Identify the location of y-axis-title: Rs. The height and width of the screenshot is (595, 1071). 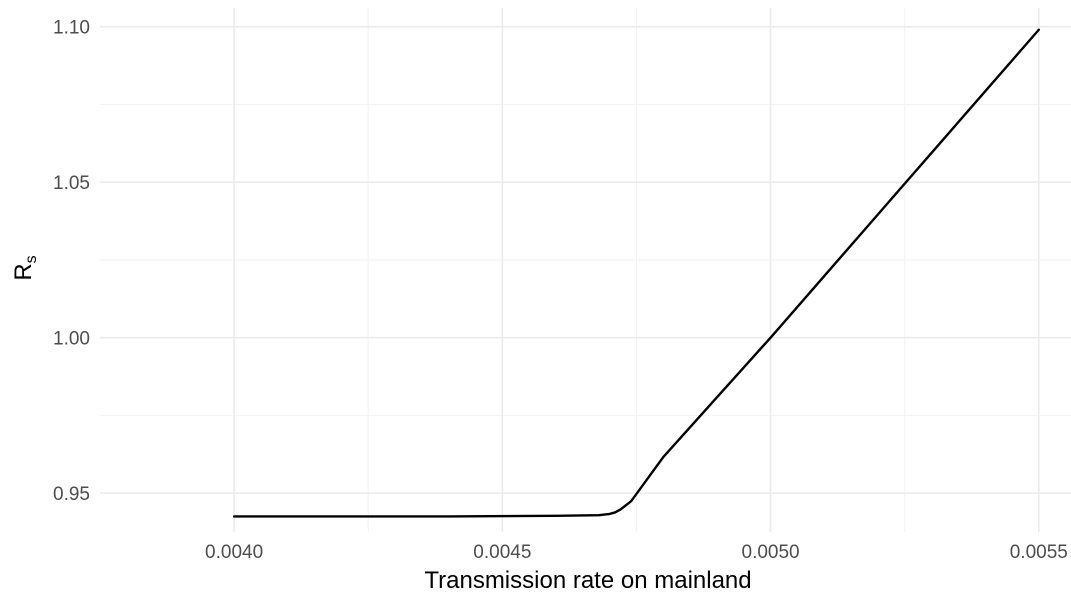
(25, 267).